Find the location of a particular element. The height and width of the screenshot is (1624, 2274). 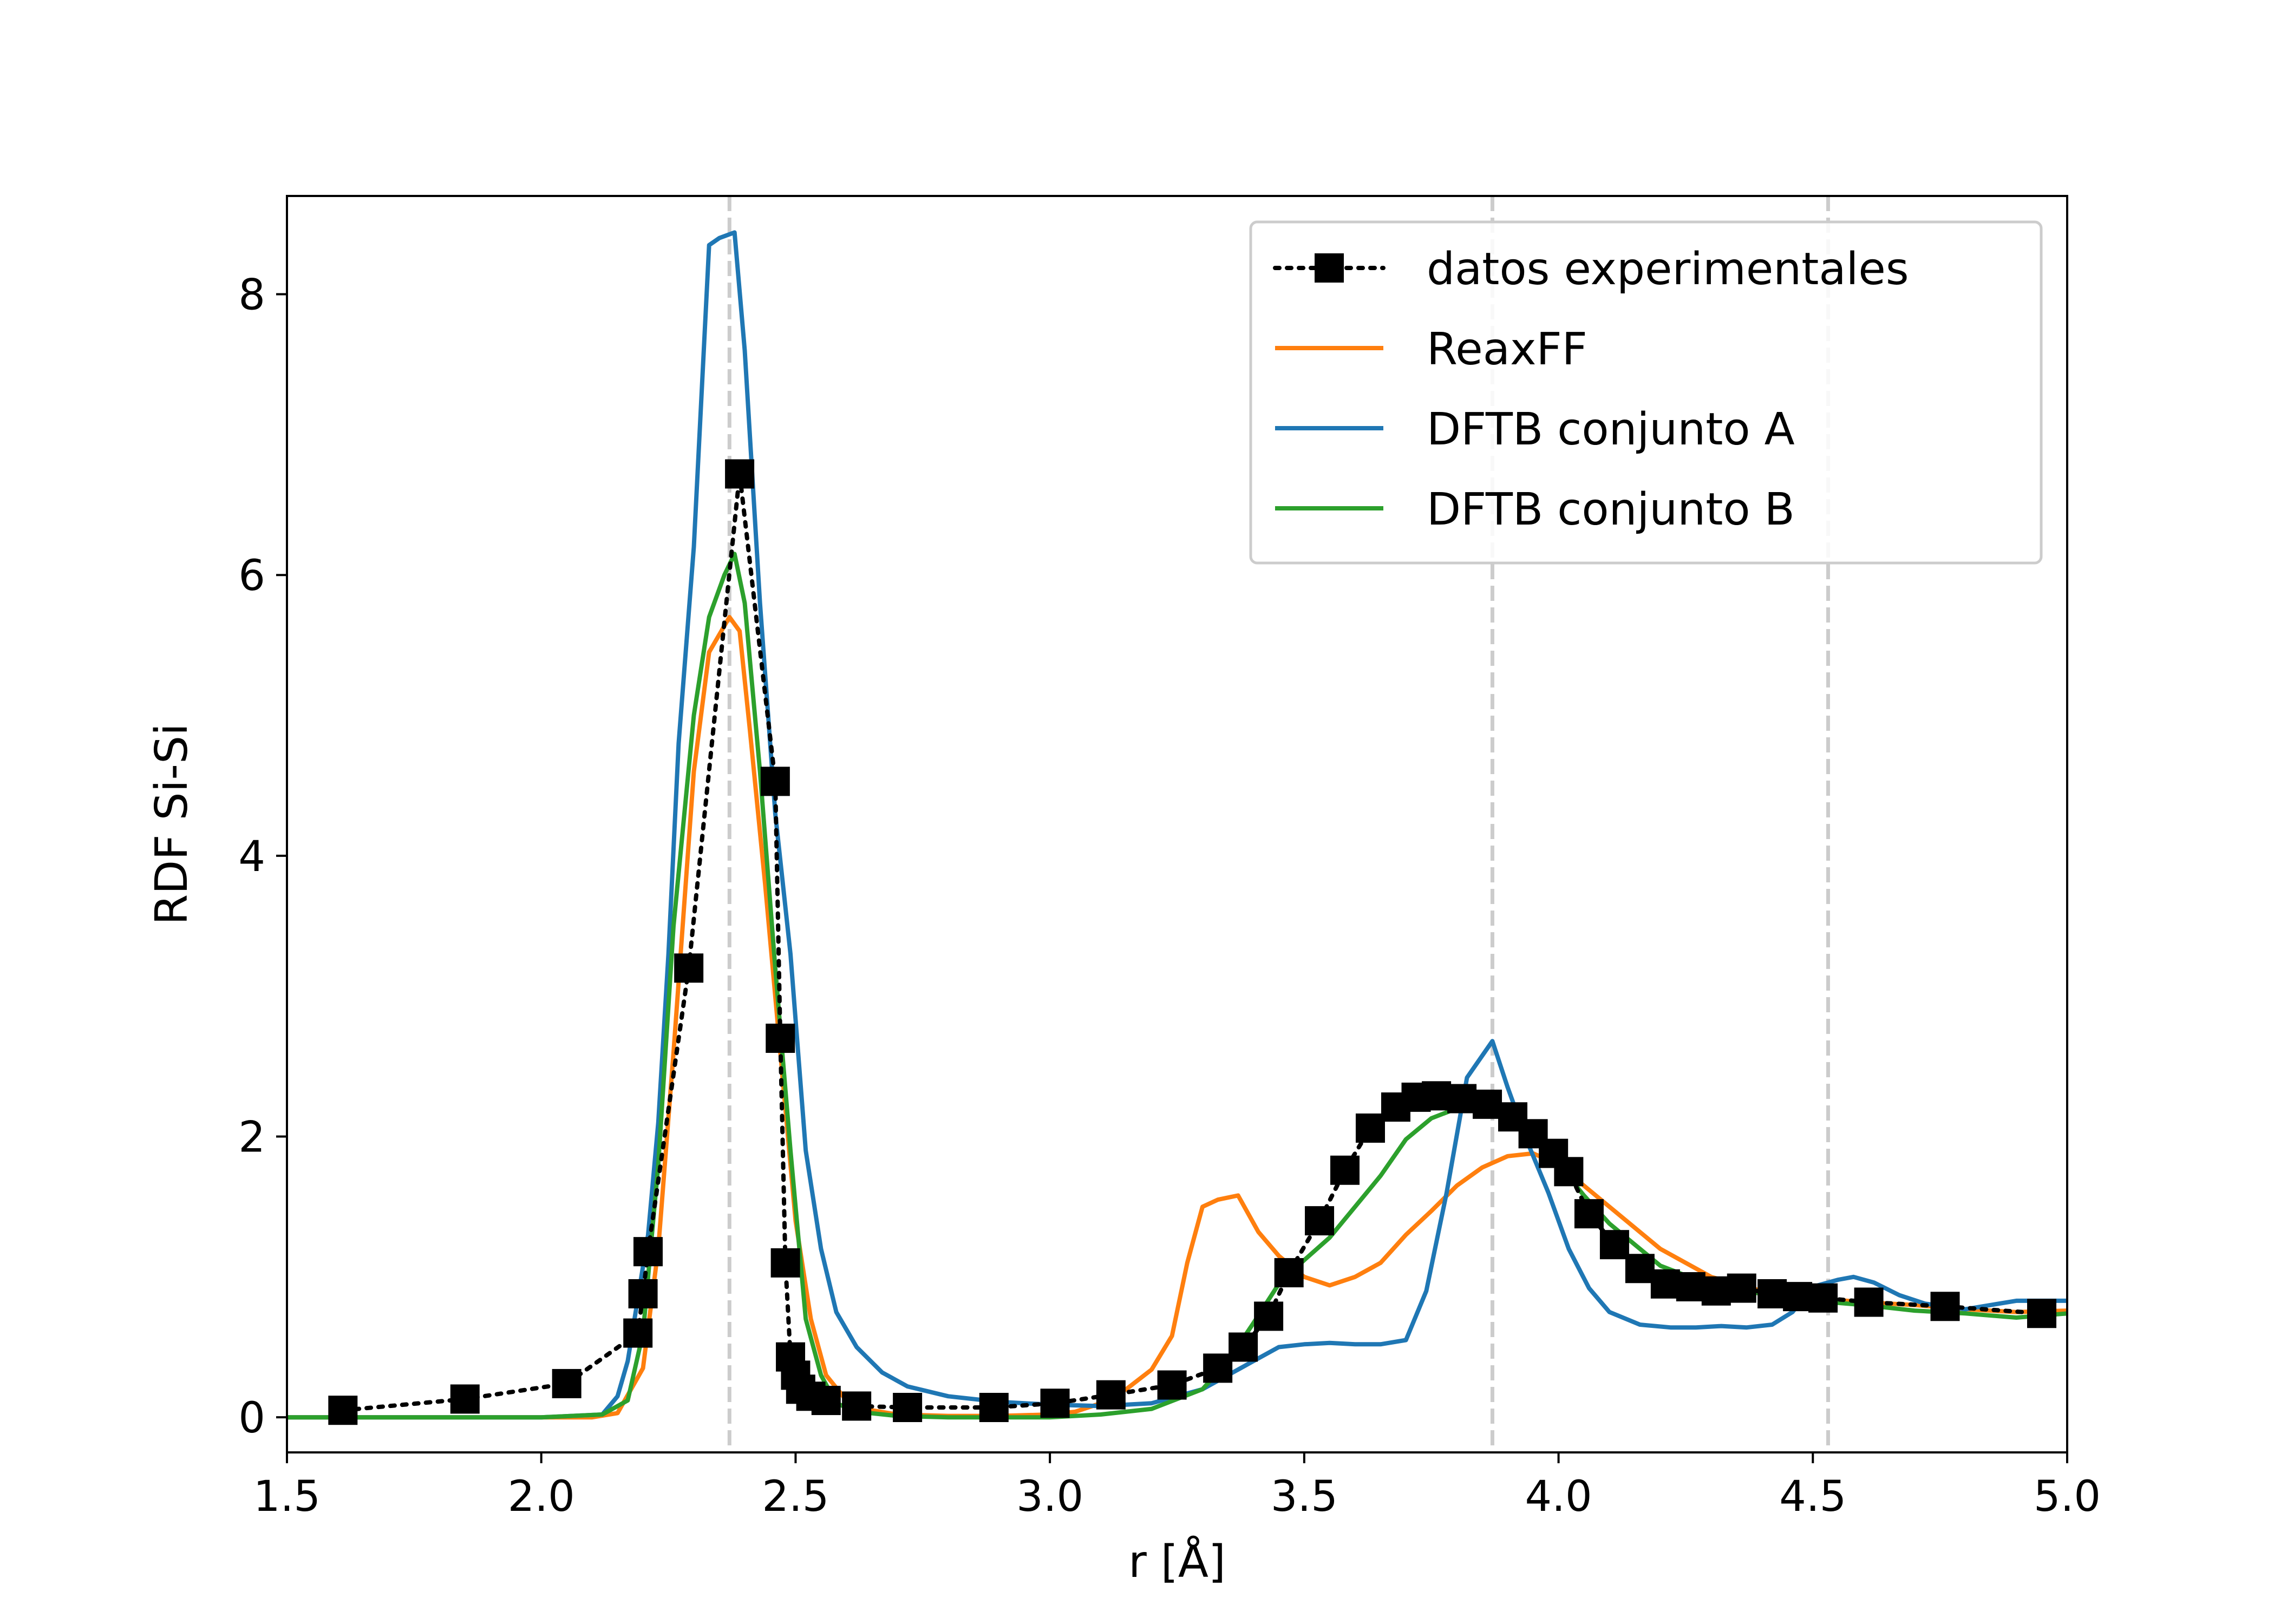

x-tick-label: 4.5 is located at coordinates (1813, 1496).